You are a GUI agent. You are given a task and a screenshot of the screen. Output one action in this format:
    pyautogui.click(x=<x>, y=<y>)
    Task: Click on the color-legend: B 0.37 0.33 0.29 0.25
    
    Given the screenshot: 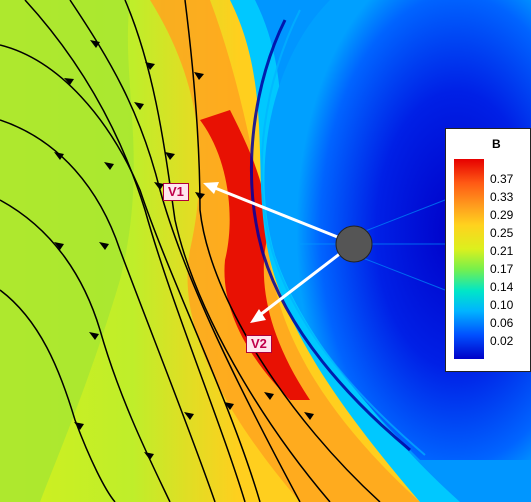 What is the action you would take?
    pyautogui.click(x=488, y=250)
    